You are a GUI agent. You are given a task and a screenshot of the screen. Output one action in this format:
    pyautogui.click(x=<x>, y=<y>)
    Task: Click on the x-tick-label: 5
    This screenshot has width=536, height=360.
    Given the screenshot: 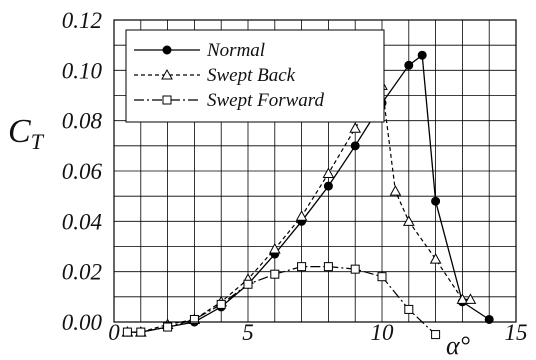 What is the action you would take?
    pyautogui.click(x=248, y=332)
    